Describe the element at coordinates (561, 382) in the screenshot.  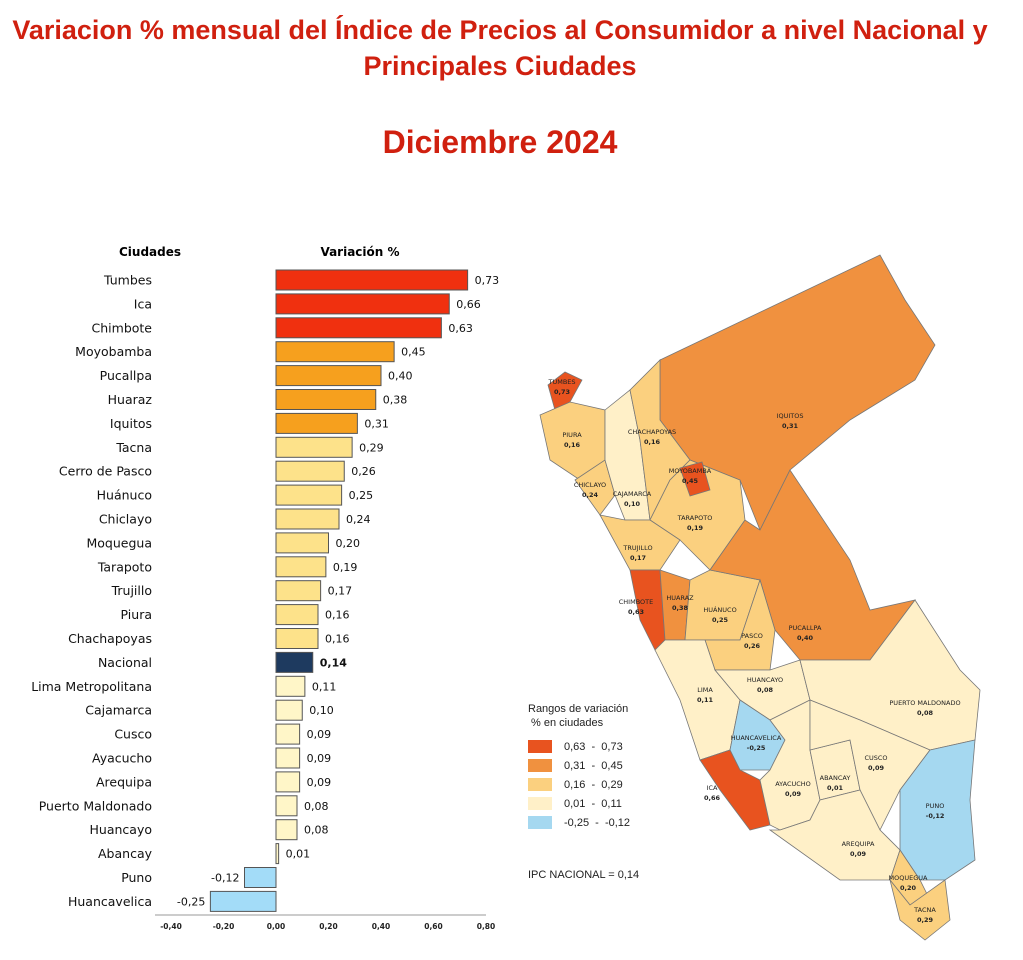
I see `map-city-label: TUMBES` at that location.